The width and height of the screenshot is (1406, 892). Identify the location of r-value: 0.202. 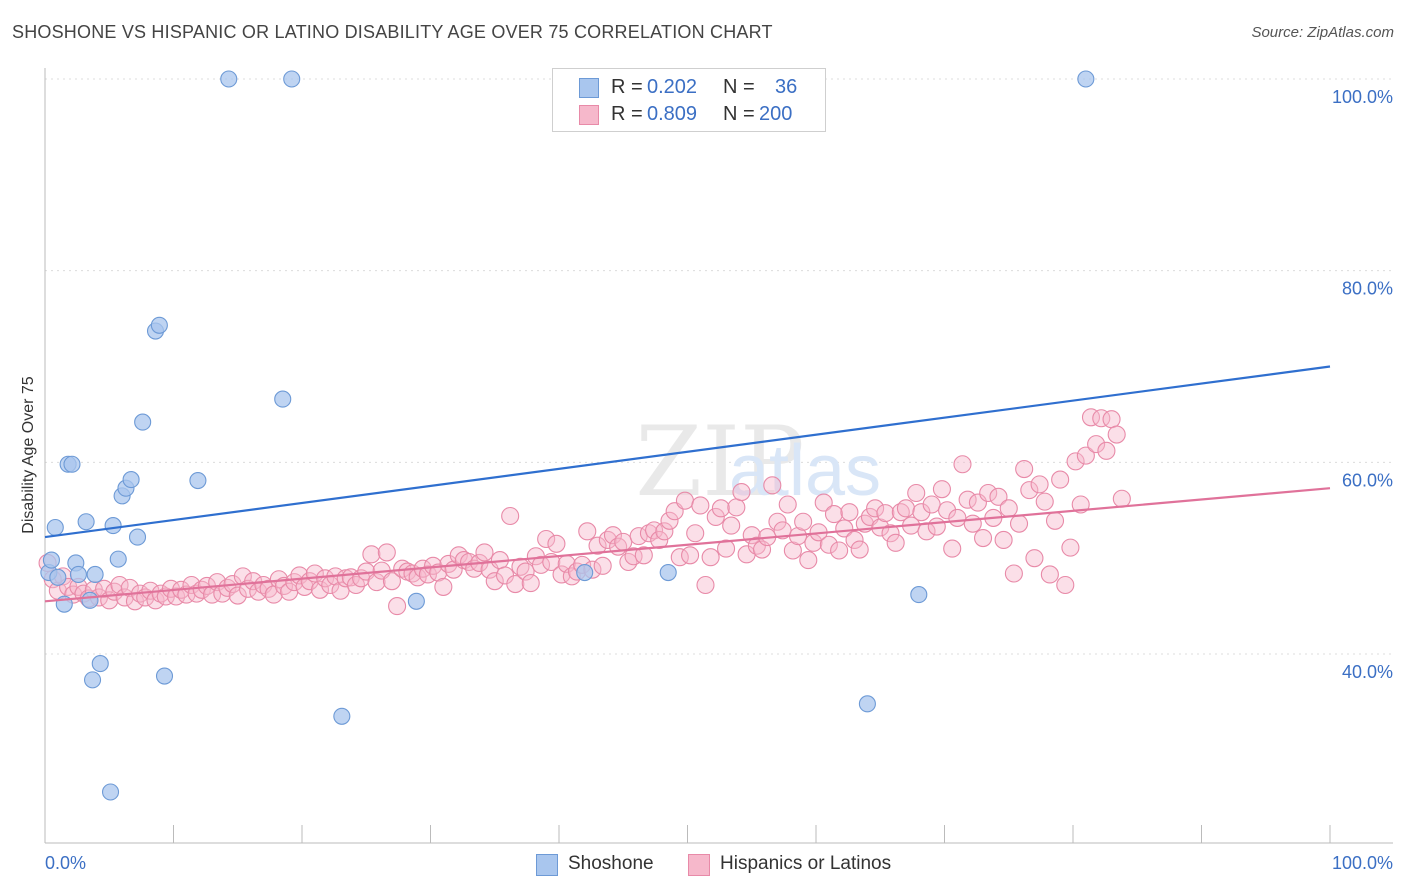
(672, 87).